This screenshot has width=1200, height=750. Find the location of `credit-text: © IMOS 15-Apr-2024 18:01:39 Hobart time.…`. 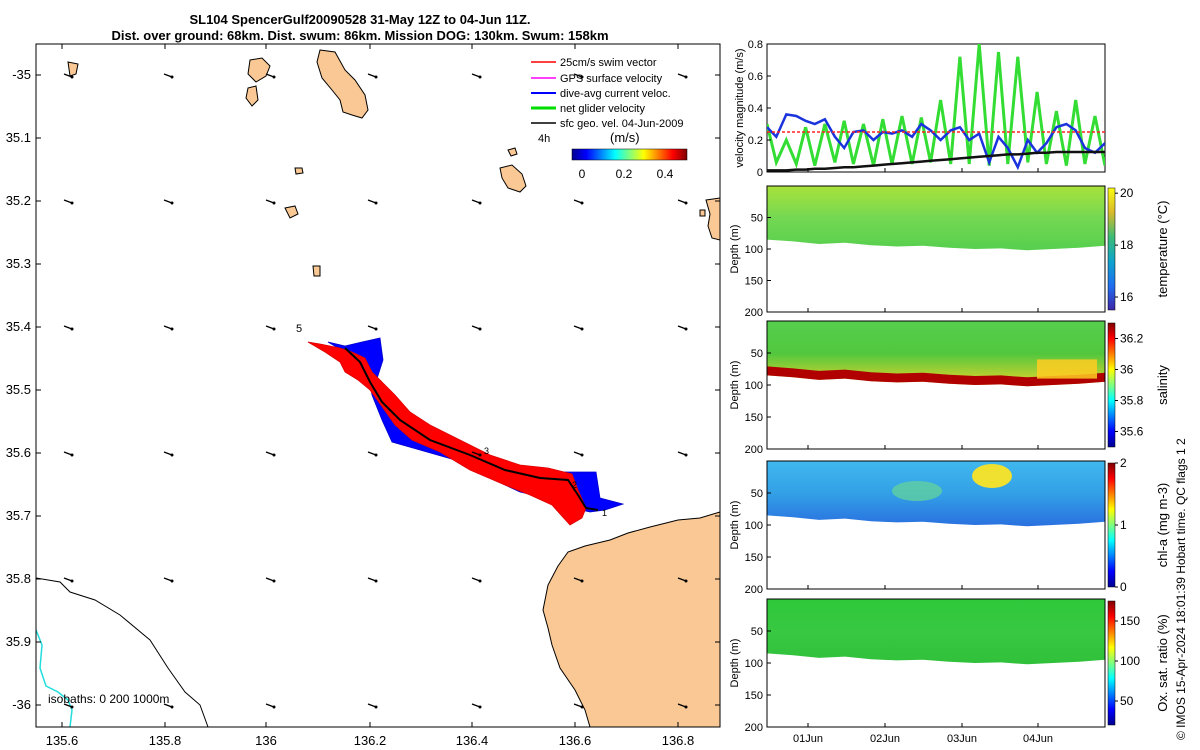

credit-text: © IMOS 15-Apr-2024 18:01:39 Hobart time.… is located at coordinates (1181, 589).